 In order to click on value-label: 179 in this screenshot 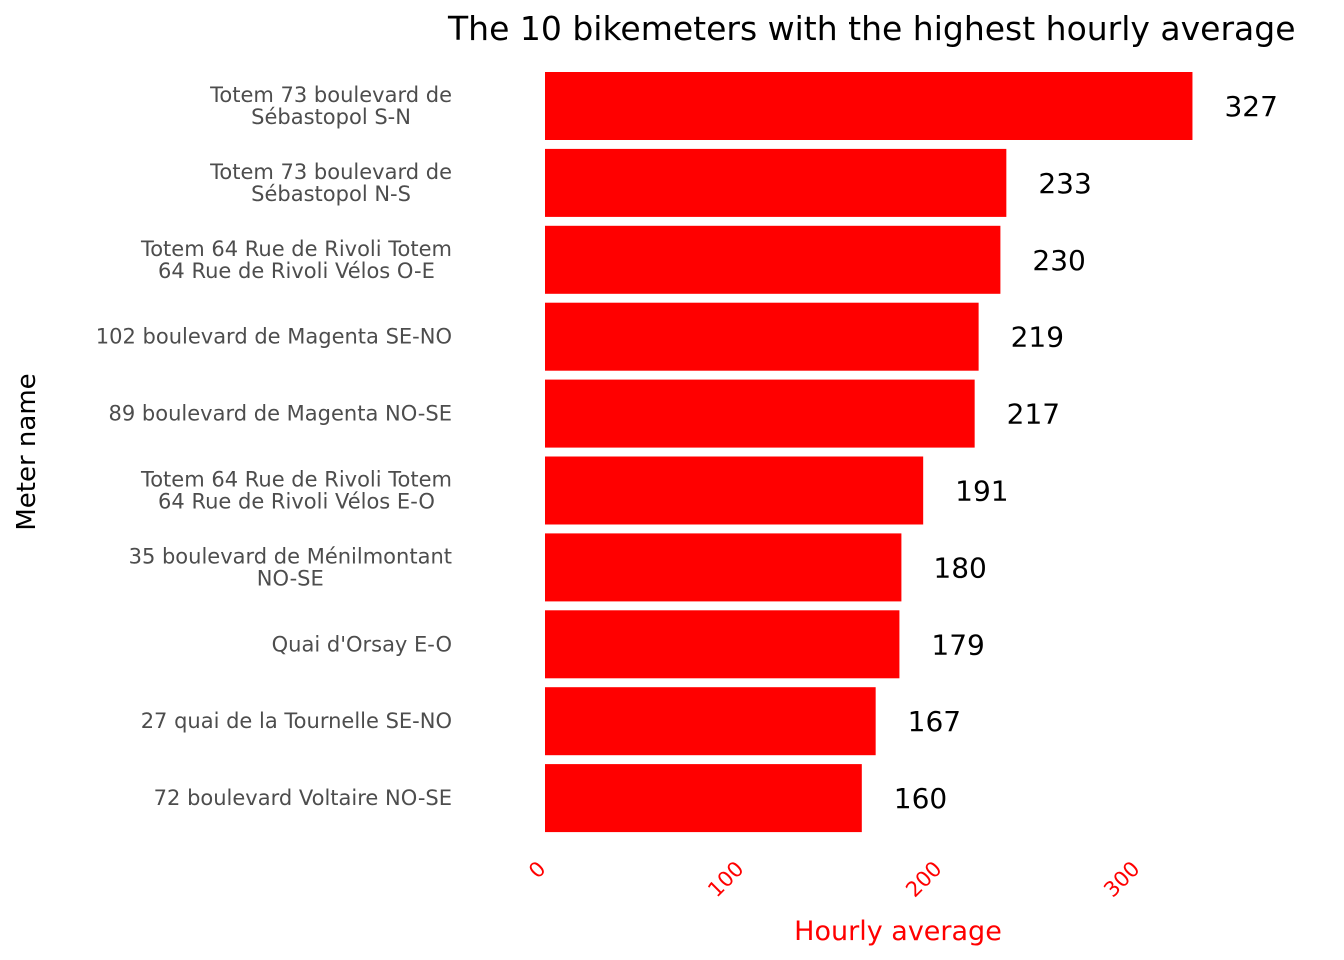, I will do `click(957, 644)`.